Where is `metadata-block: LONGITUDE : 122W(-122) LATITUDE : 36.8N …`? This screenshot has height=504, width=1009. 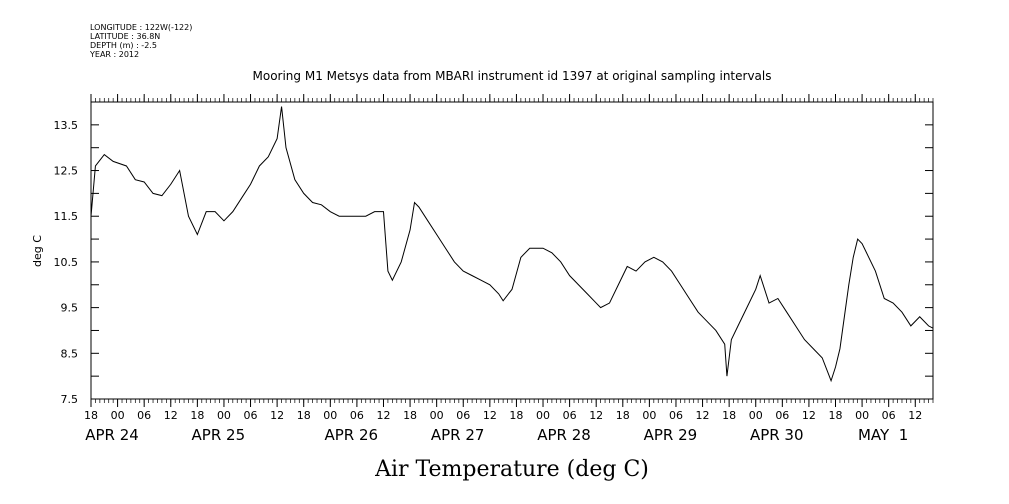 metadata-block: LONGITUDE : 122W(-122) LATITUDE : 36.8N … is located at coordinates (140, 41).